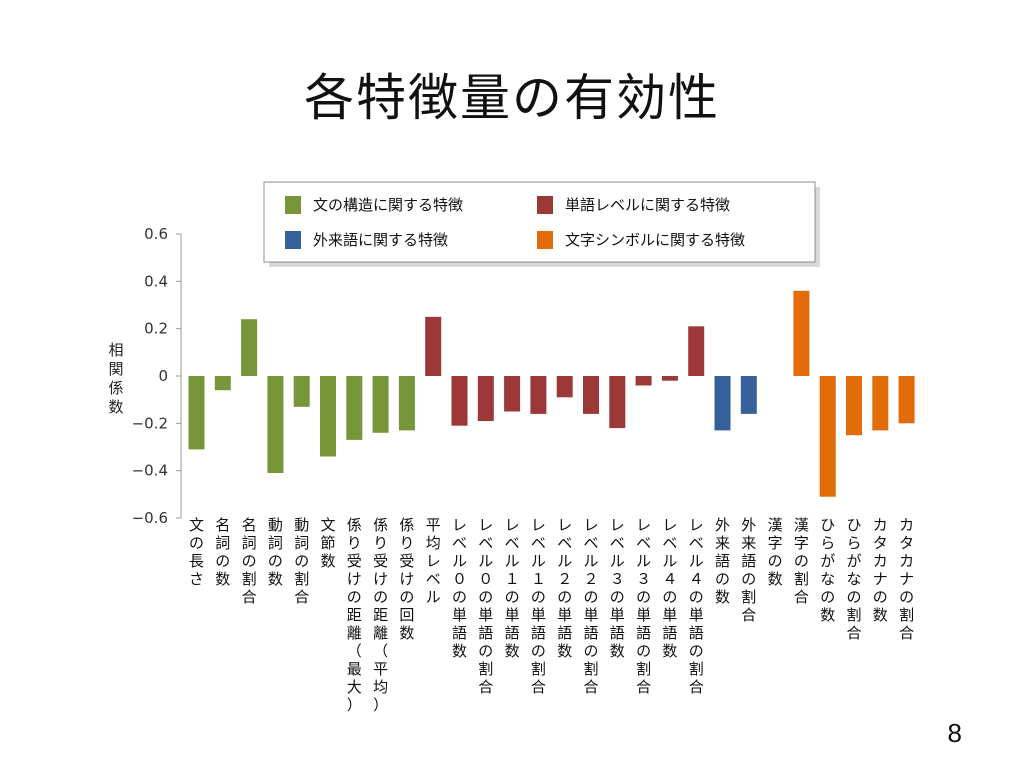 This screenshot has width=1024, height=768. I want to click on category-label: 平均レベル, so click(433, 561).